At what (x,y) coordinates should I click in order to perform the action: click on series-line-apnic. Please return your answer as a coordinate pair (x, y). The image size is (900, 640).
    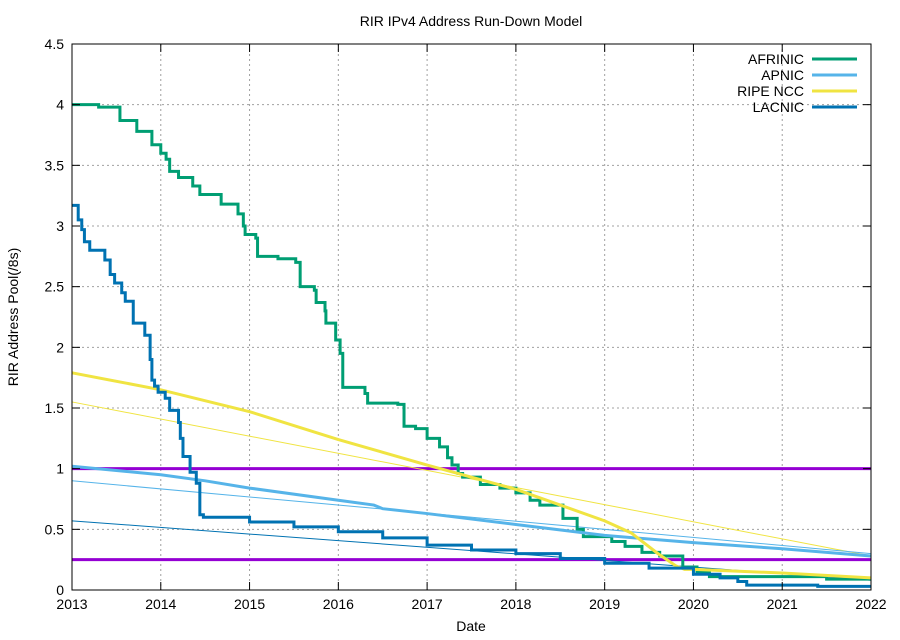
    Looking at the image, I should click on (471, 511).